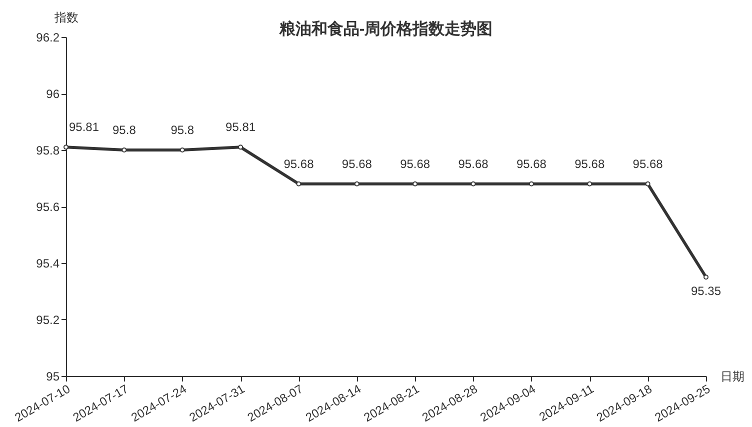 The width and height of the screenshot is (752, 427). Describe the element at coordinates (48, 37) in the screenshot. I see `y-tick-label: 96.2` at that location.